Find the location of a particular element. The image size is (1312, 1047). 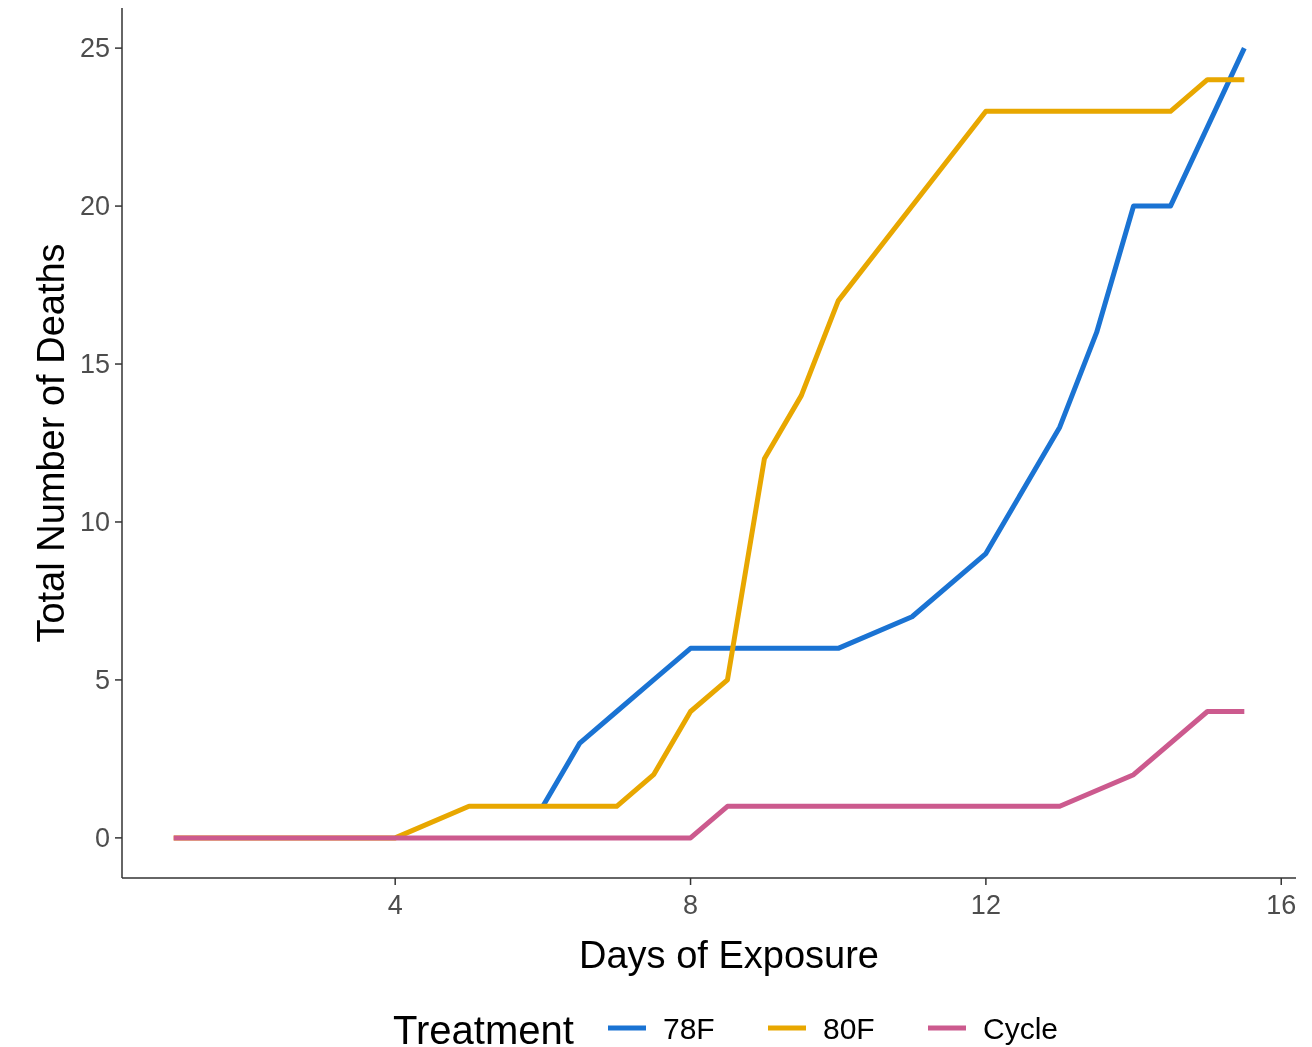

y-tick-label: 0 is located at coordinates (102, 837).